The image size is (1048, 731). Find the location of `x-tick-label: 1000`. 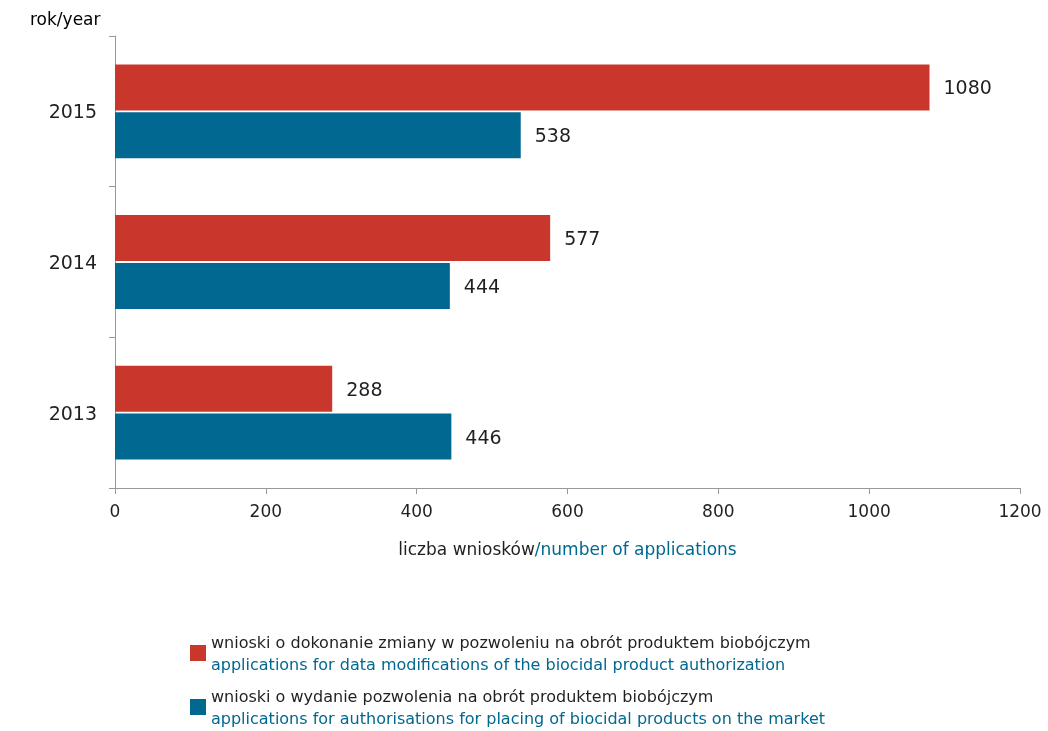

x-tick-label: 1000 is located at coordinates (869, 510).